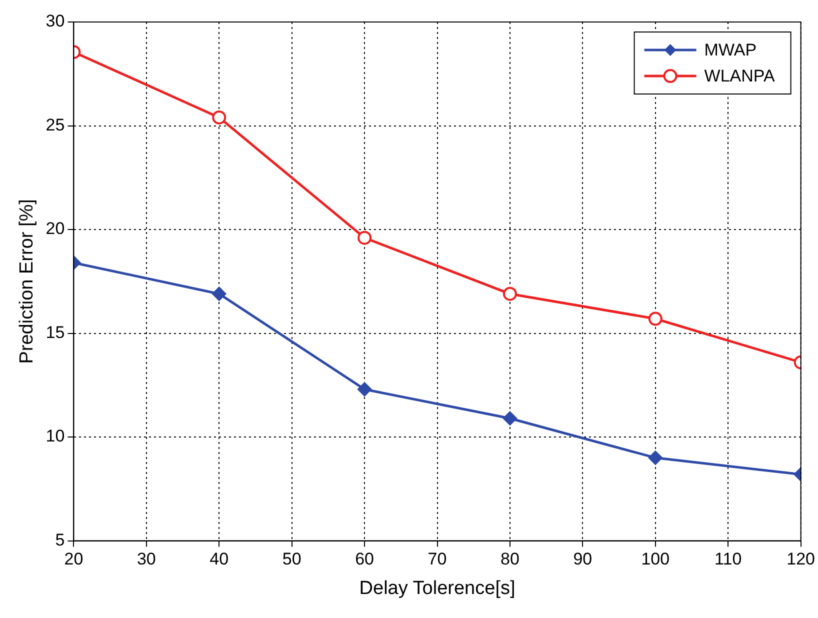 This screenshot has width=818, height=618. Describe the element at coordinates (55, 124) in the screenshot. I see `y-tick-label: 25` at that location.